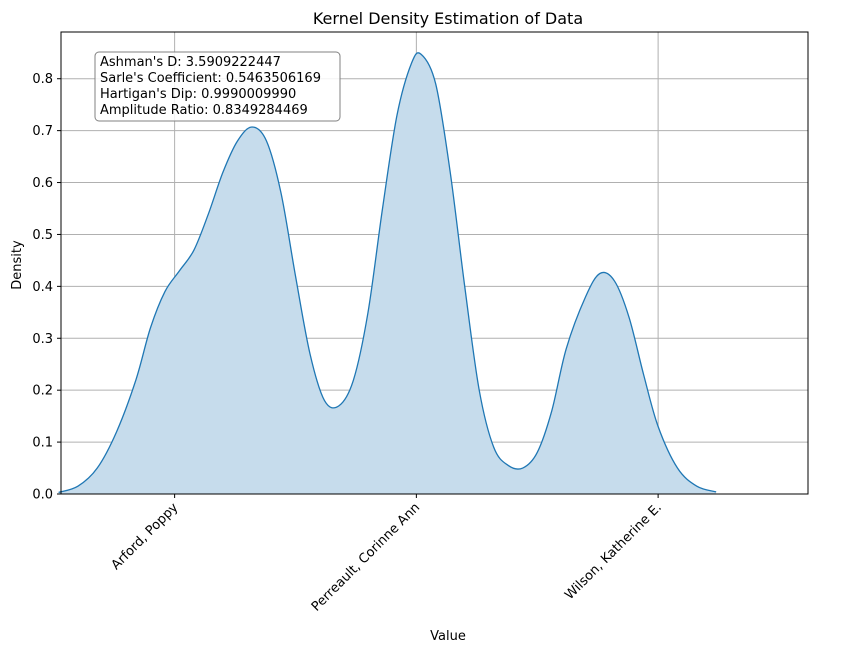 The height and width of the screenshot is (654, 846). What do you see at coordinates (42, 79) in the screenshot?
I see `y-tick-label: 0.8` at bounding box center [42, 79].